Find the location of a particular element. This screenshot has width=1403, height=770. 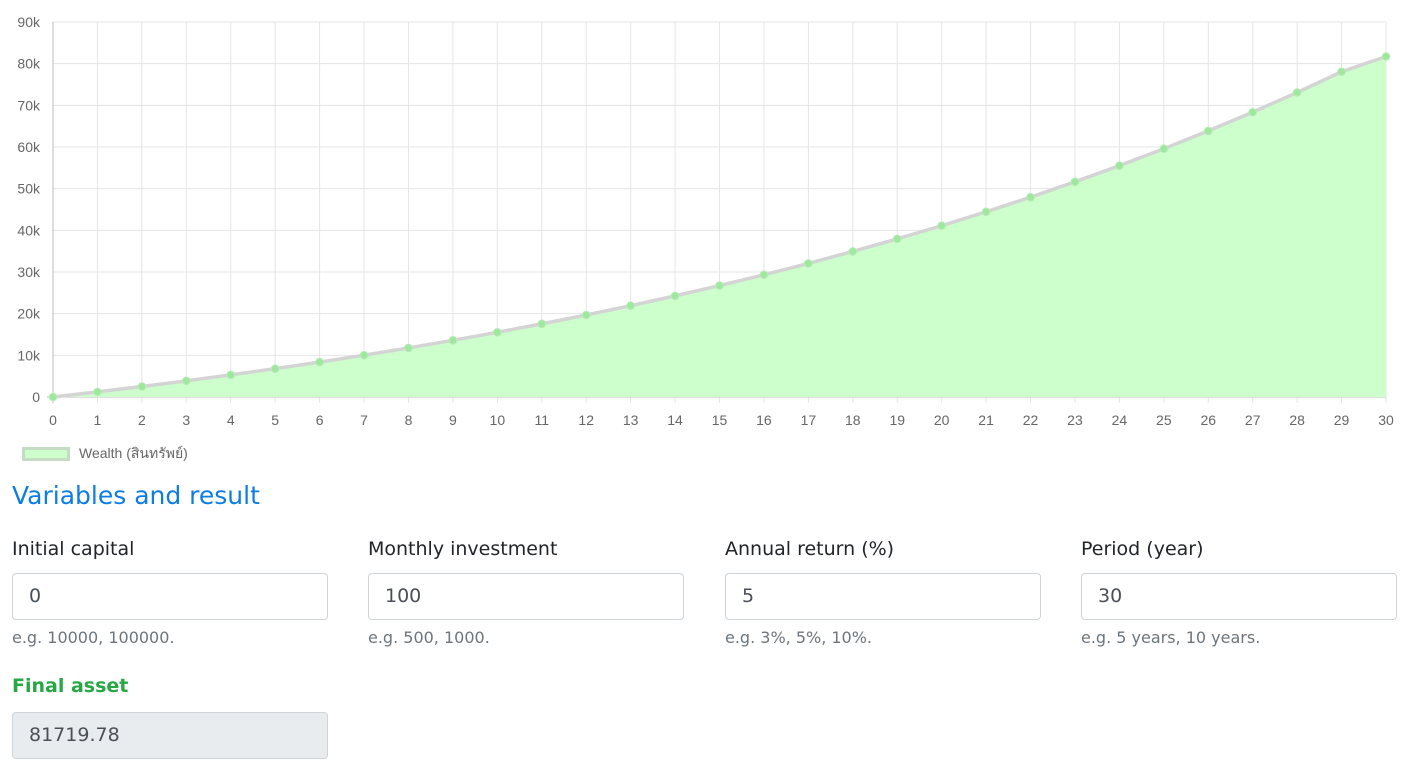

y-tick-label: 10k is located at coordinates (29, 355).